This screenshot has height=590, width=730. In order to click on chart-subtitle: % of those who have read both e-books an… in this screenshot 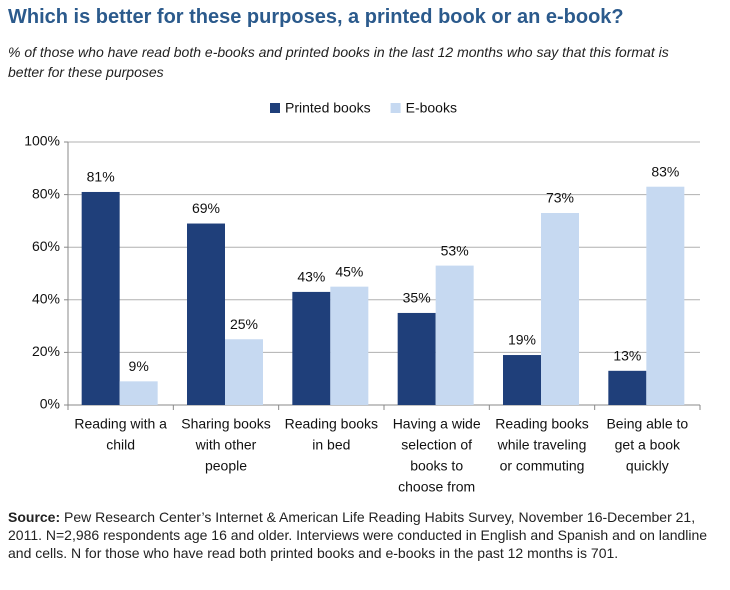, I will do `click(338, 62)`.